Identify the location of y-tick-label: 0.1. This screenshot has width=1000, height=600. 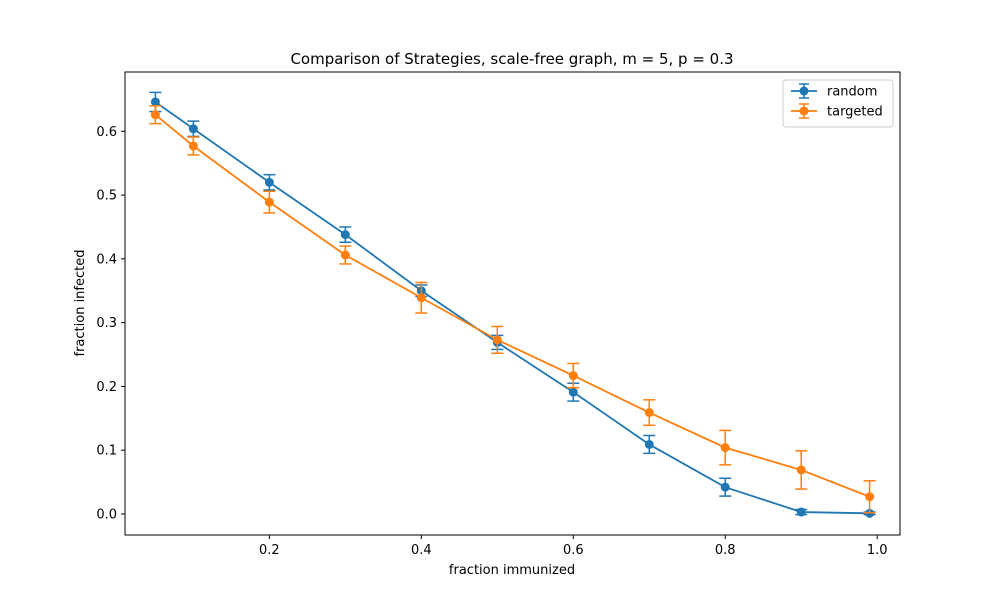
(106, 451).